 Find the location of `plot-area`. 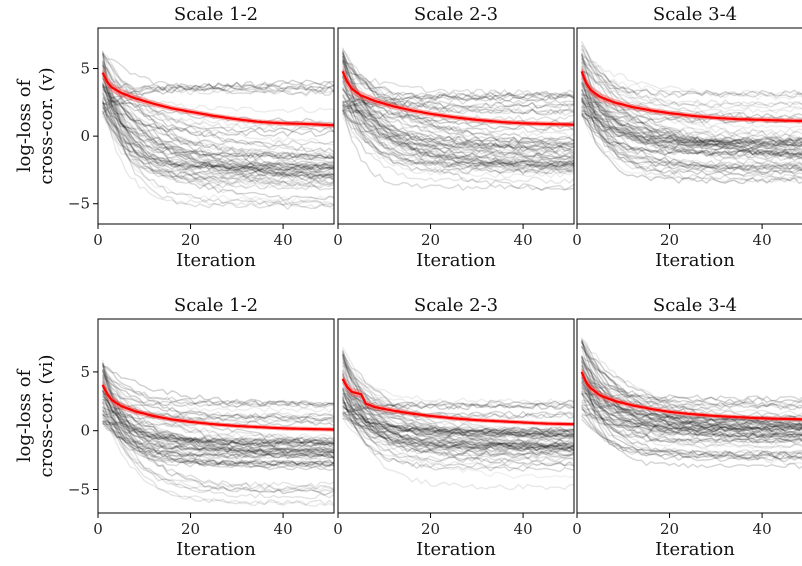

plot-area is located at coordinates (217, 433).